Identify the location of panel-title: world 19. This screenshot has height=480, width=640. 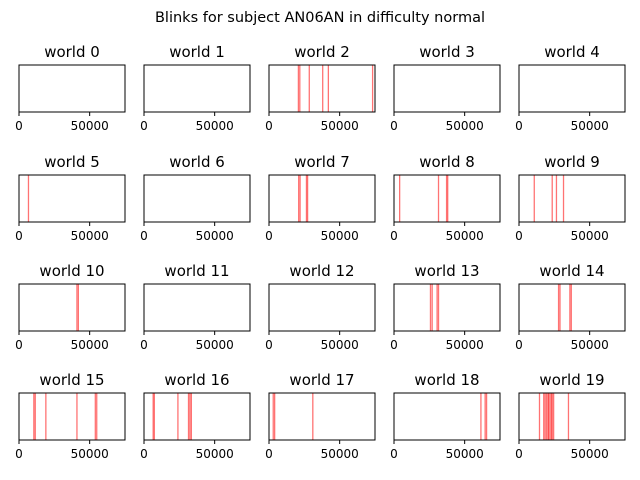
(571, 380).